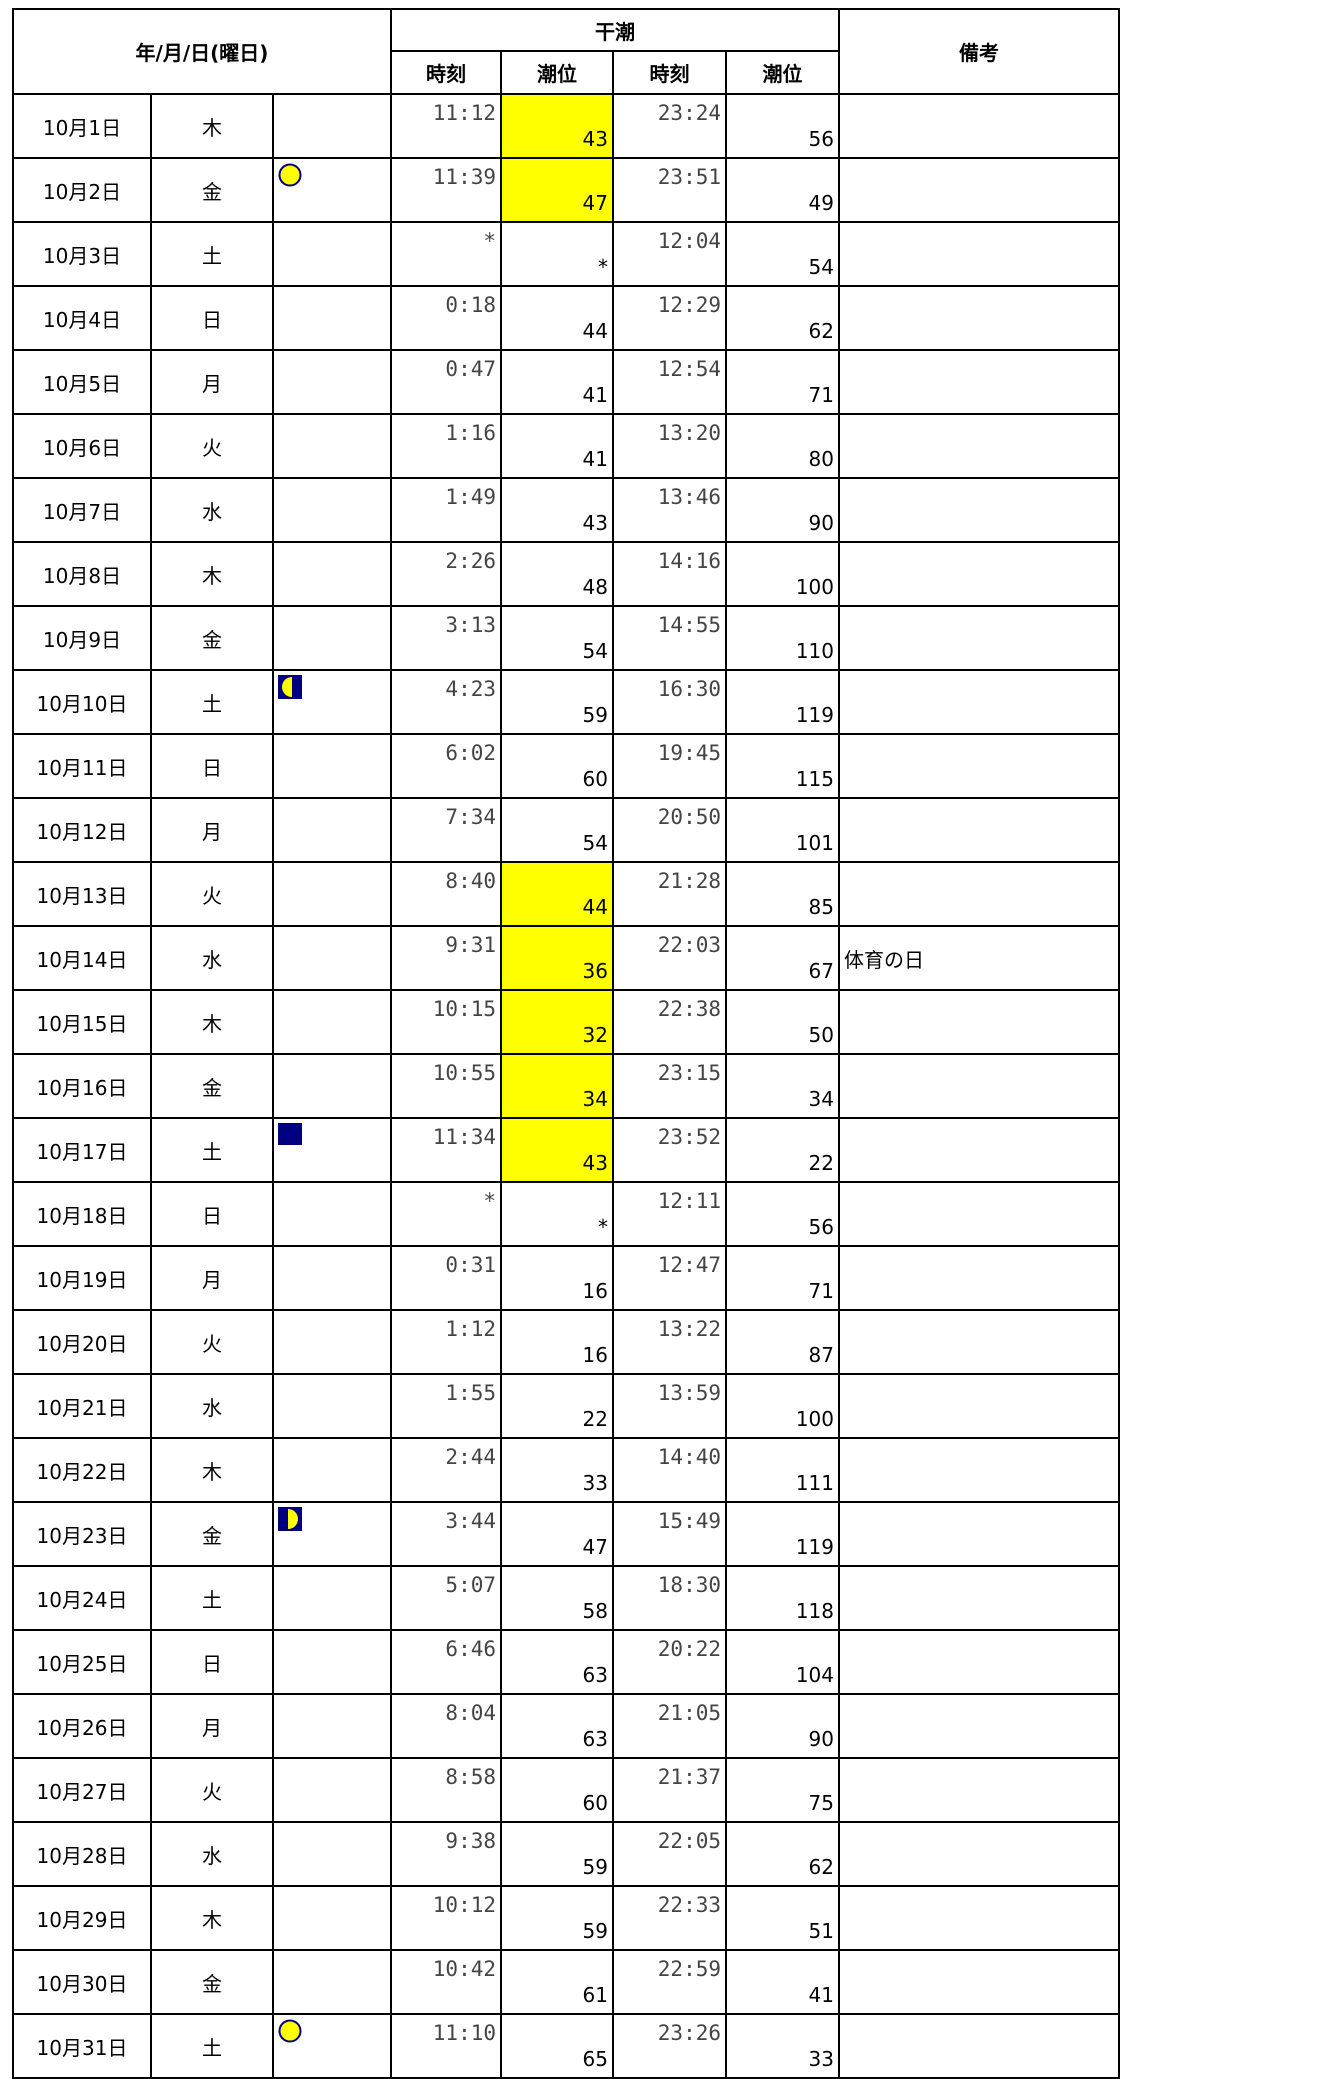 The height and width of the screenshot is (2079, 1319). What do you see at coordinates (669, 1790) in the screenshot?
I see `time: 21:37` at bounding box center [669, 1790].